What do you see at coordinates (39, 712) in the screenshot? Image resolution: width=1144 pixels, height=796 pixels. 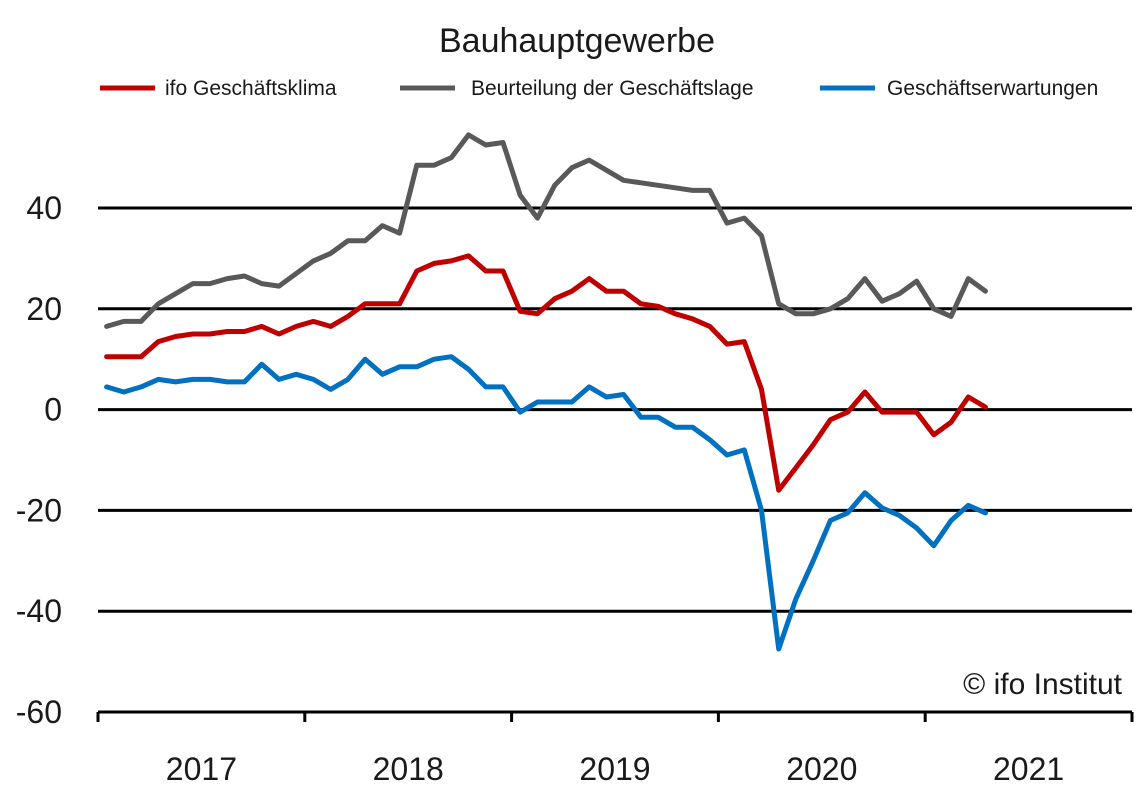 I see `y-tick-label: -60` at bounding box center [39, 712].